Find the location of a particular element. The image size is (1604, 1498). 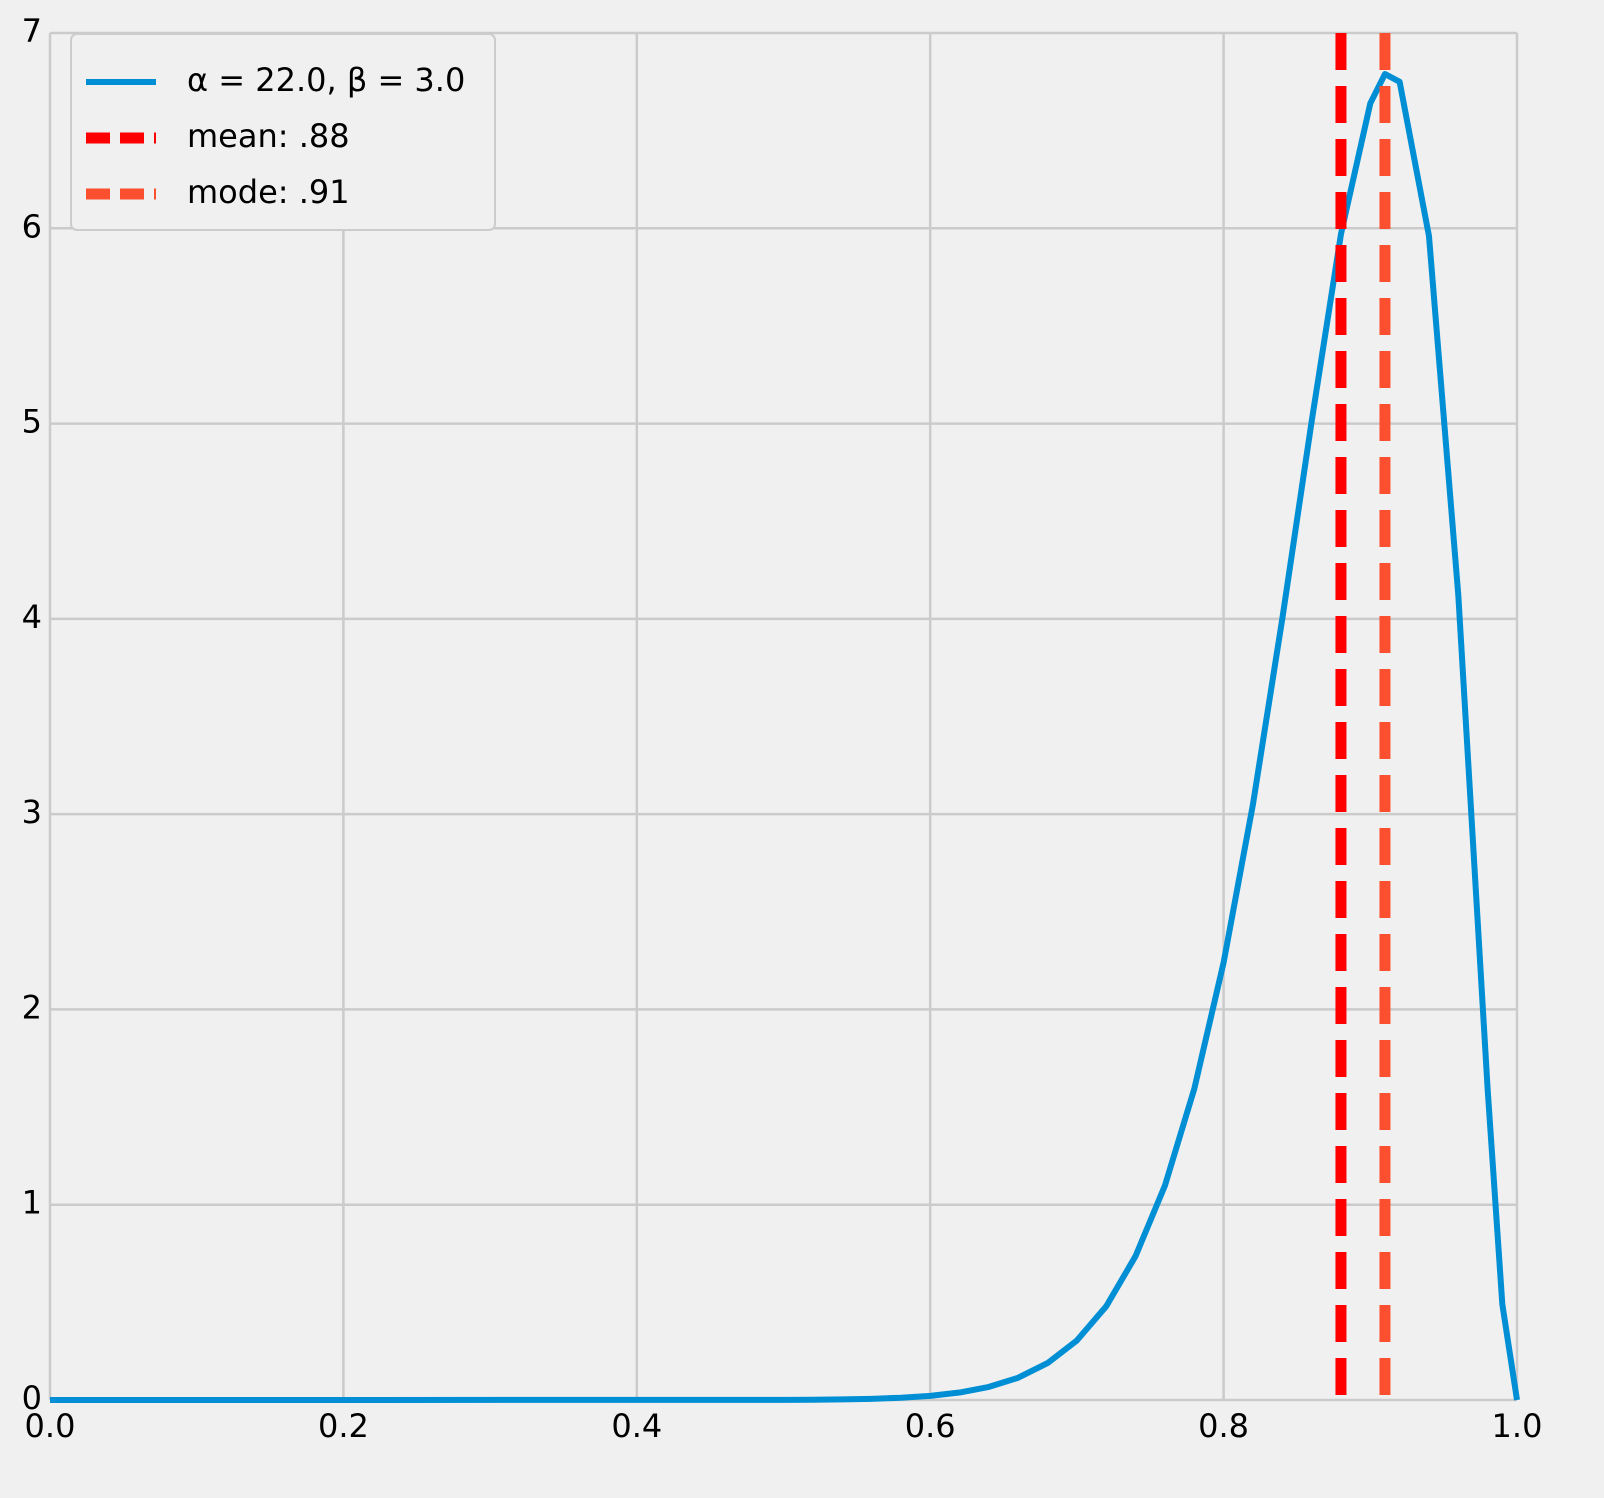

x-tick-label: 0.2 is located at coordinates (343, 1426).